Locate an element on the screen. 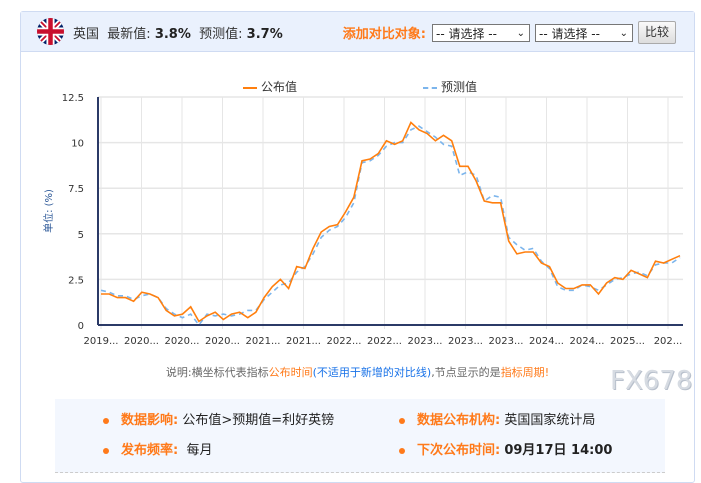 This screenshot has height=483, width=701. latest-label: 最新值: is located at coordinates (129, 34).